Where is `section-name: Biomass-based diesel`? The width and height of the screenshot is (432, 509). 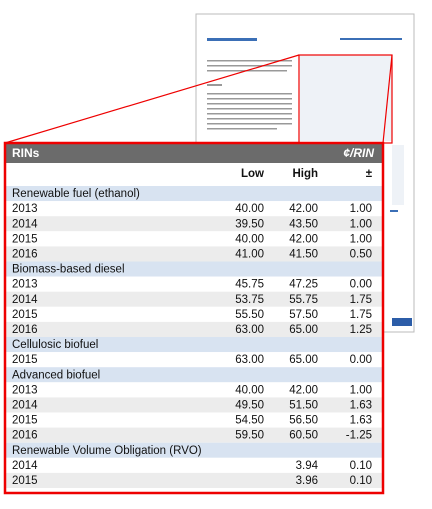
section-name: Biomass-based diesel is located at coordinates (68, 270).